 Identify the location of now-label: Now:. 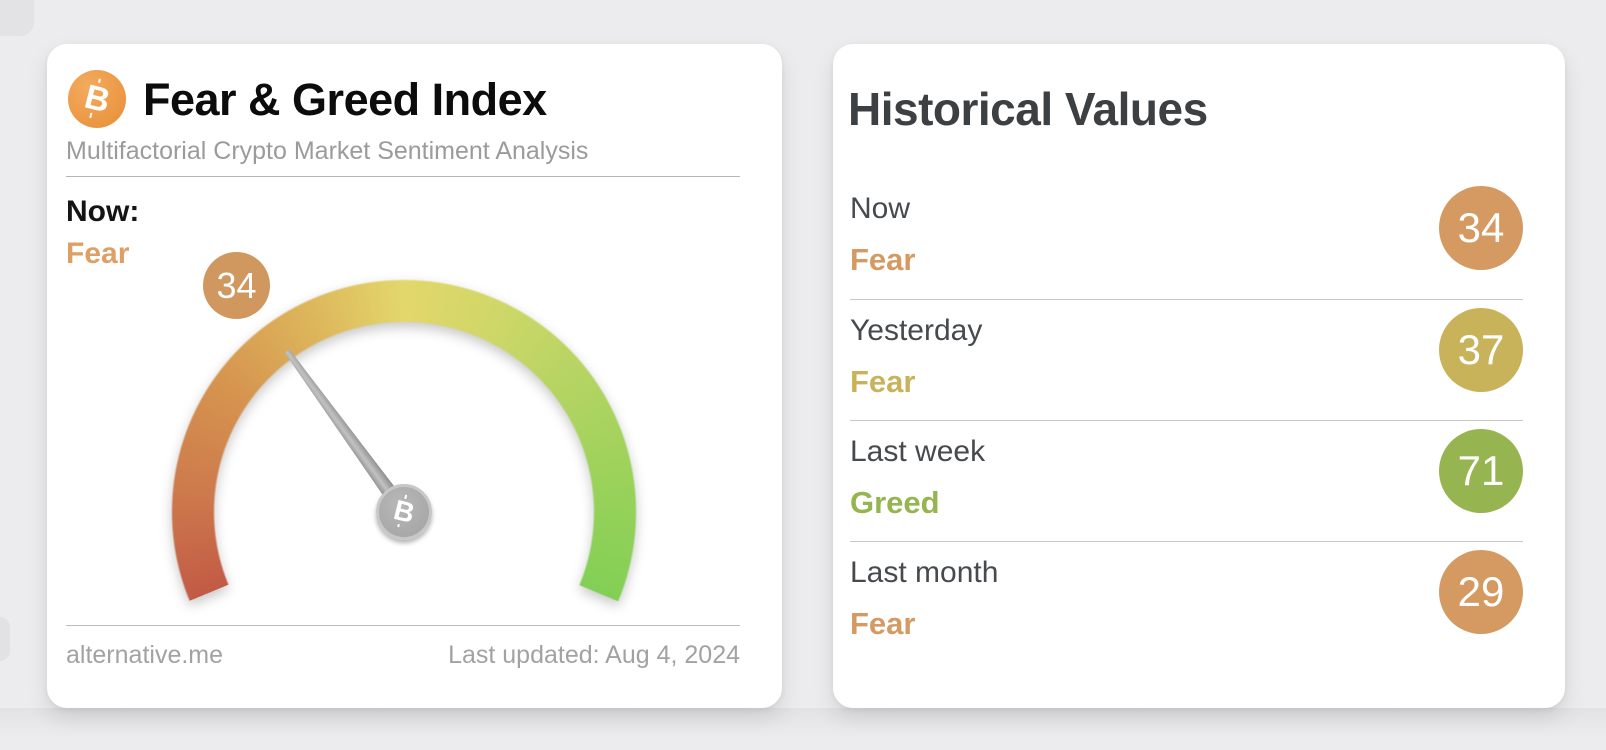
(103, 211).